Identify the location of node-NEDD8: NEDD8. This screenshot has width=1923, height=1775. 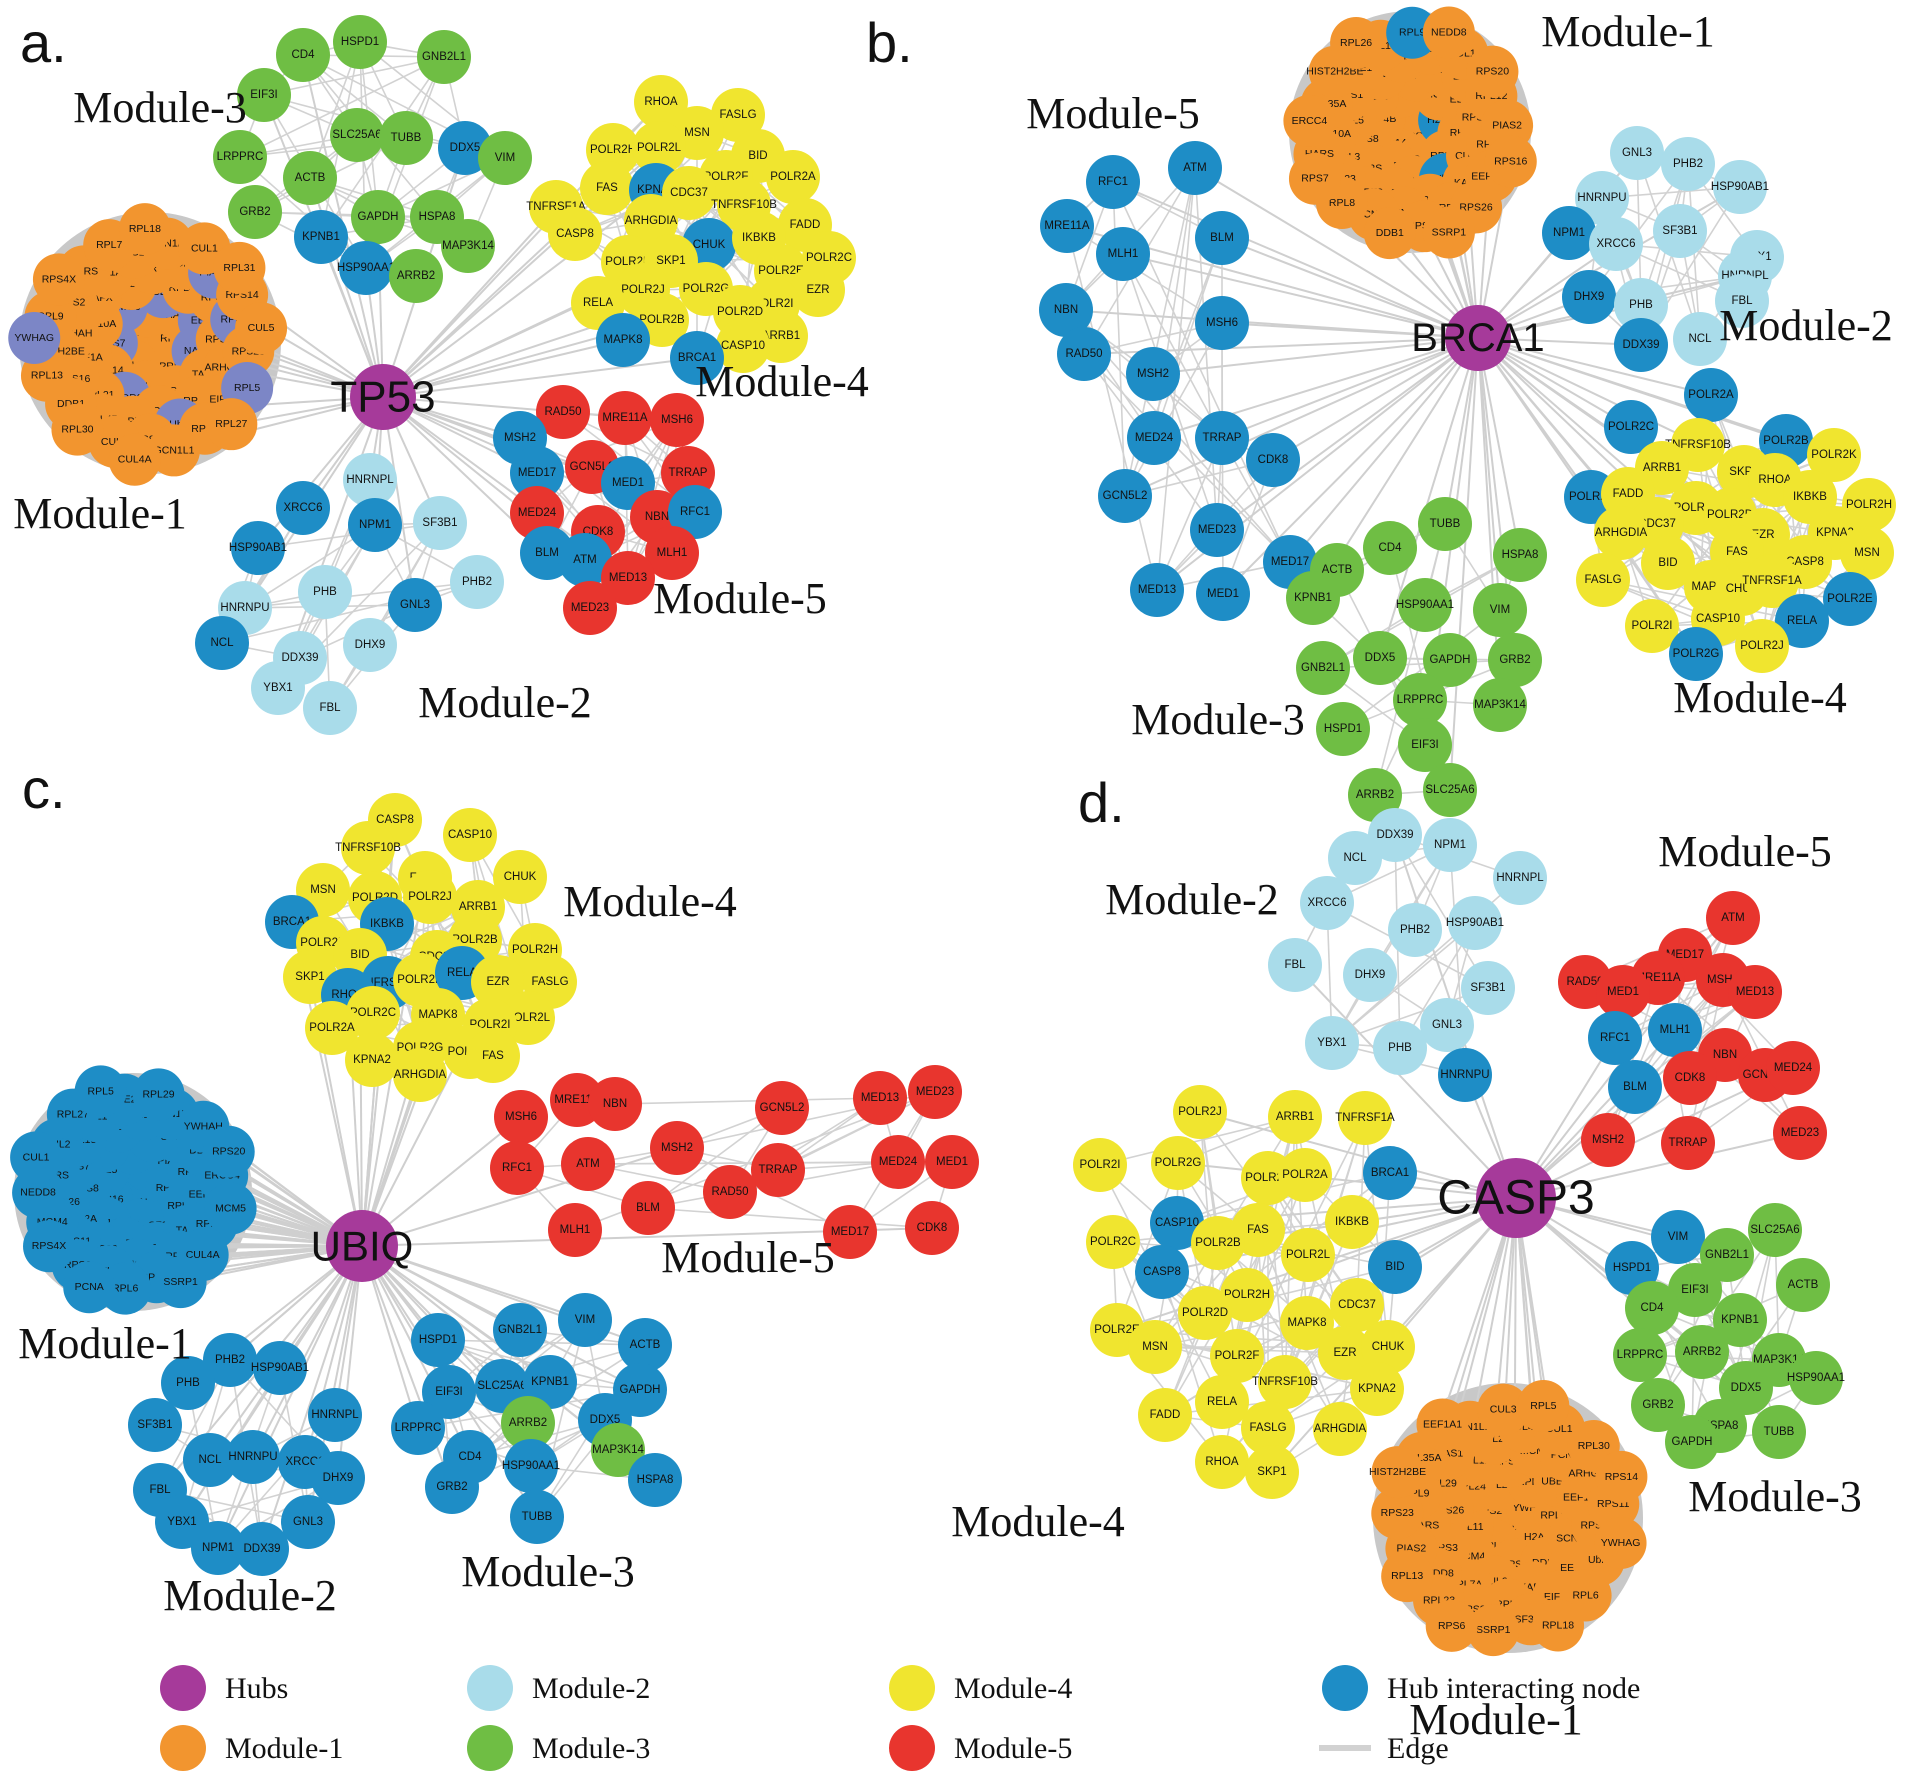
(1448, 32).